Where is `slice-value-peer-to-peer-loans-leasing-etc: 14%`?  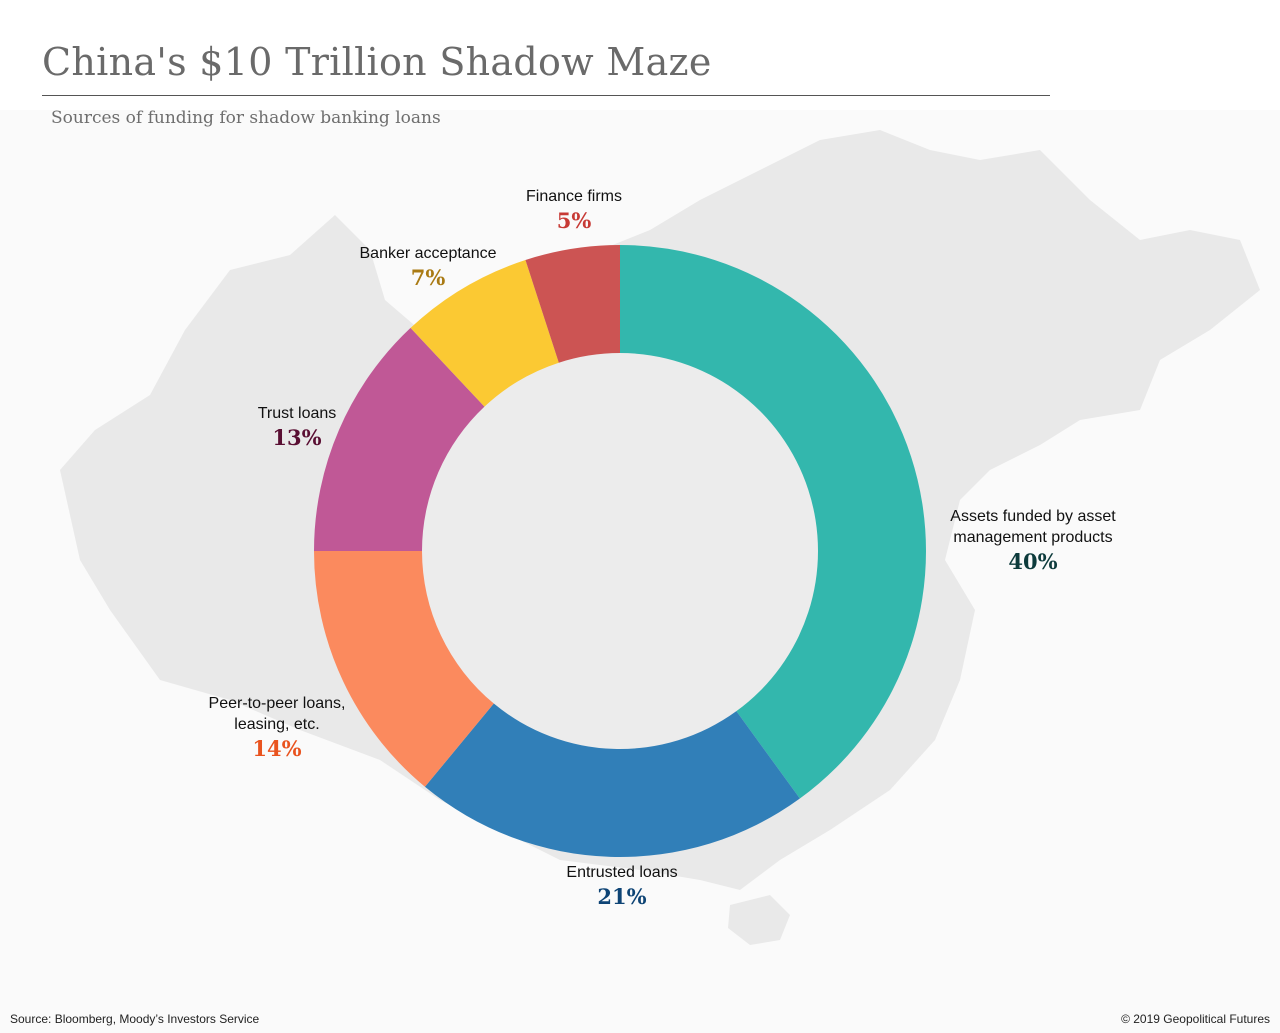 slice-value-peer-to-peer-loans-leasing-etc: 14% is located at coordinates (277, 748).